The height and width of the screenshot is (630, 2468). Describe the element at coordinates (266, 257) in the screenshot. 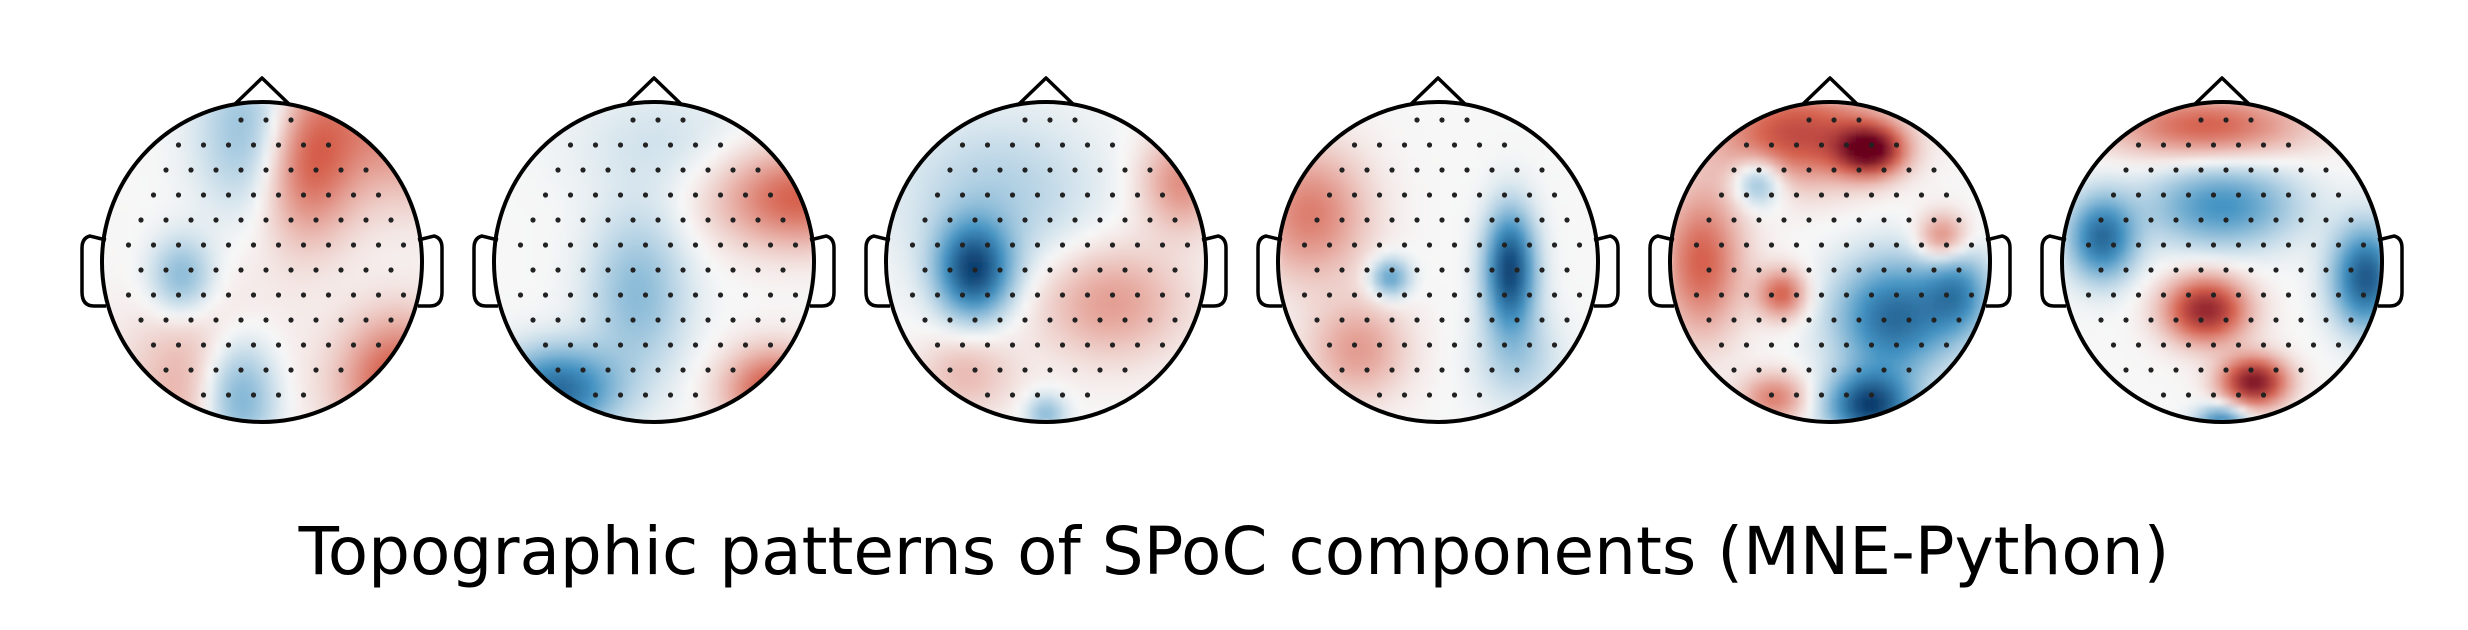

I see `sensor-markers` at that location.